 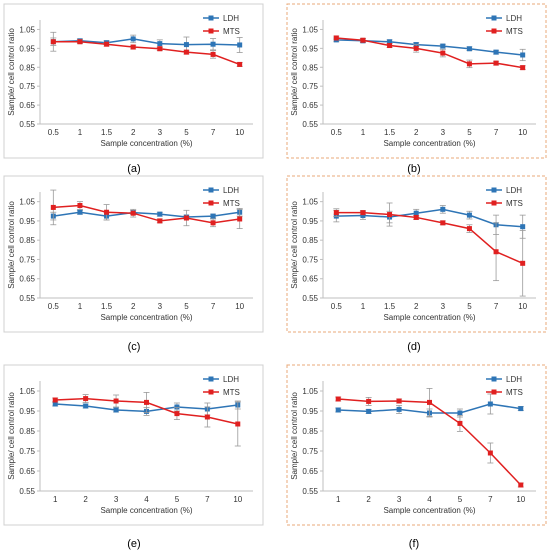 I want to click on x-tick-label: 3, so click(x=116, y=499).